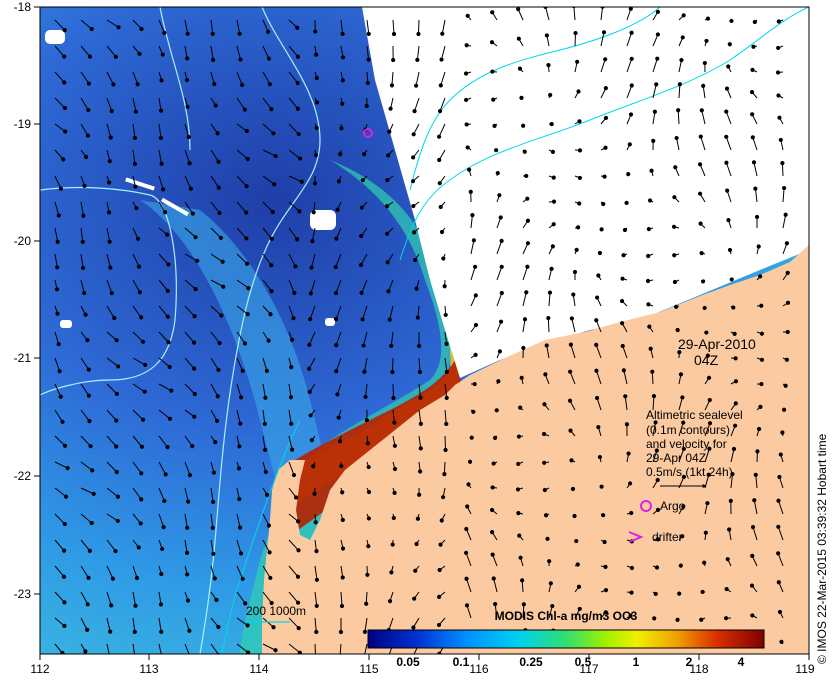  Describe the element at coordinates (822, 548) in the screenshot. I see `credit-text: © IMOS 22-Mar-2015 03:39:32 Hobart time` at that location.